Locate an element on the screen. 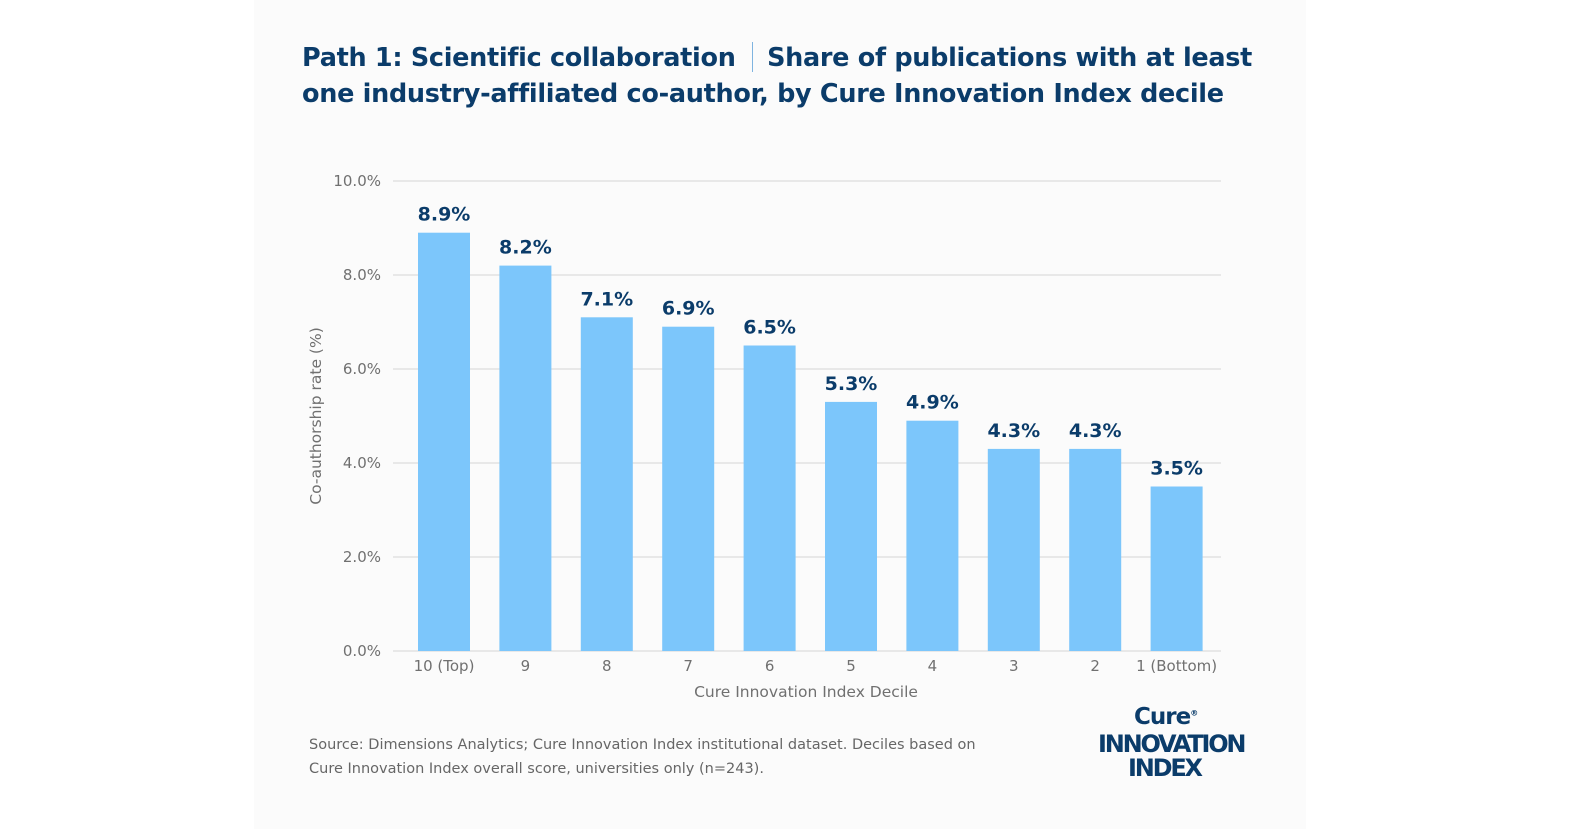  value-label: 8.9% is located at coordinates (444, 215).